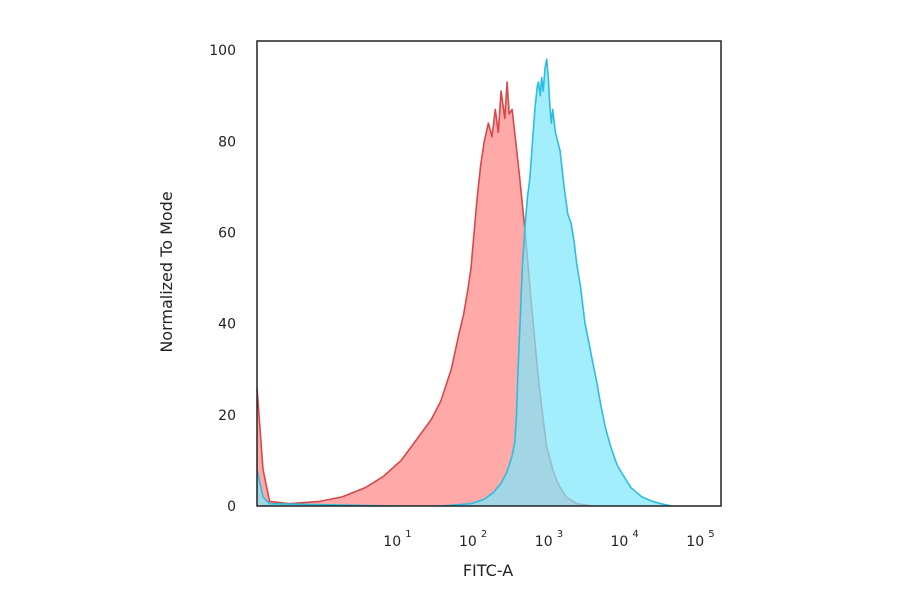  Describe the element at coordinates (227, 416) in the screenshot. I see `y-tick-label: 20` at that location.